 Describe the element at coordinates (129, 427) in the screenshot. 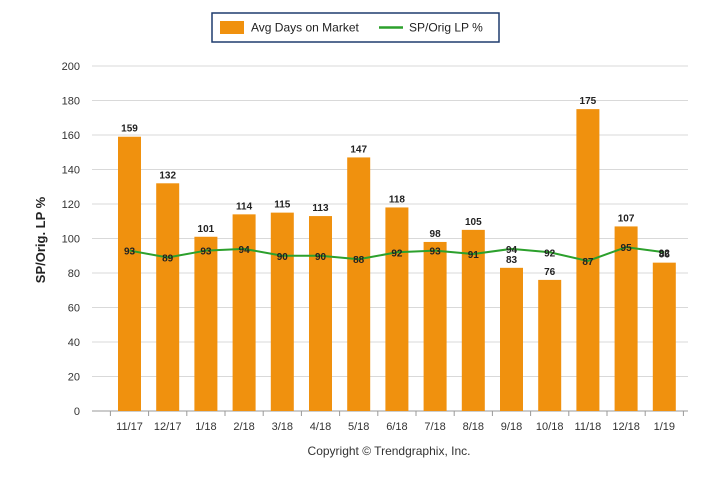

I see `x-tick-label: 11/17` at that location.